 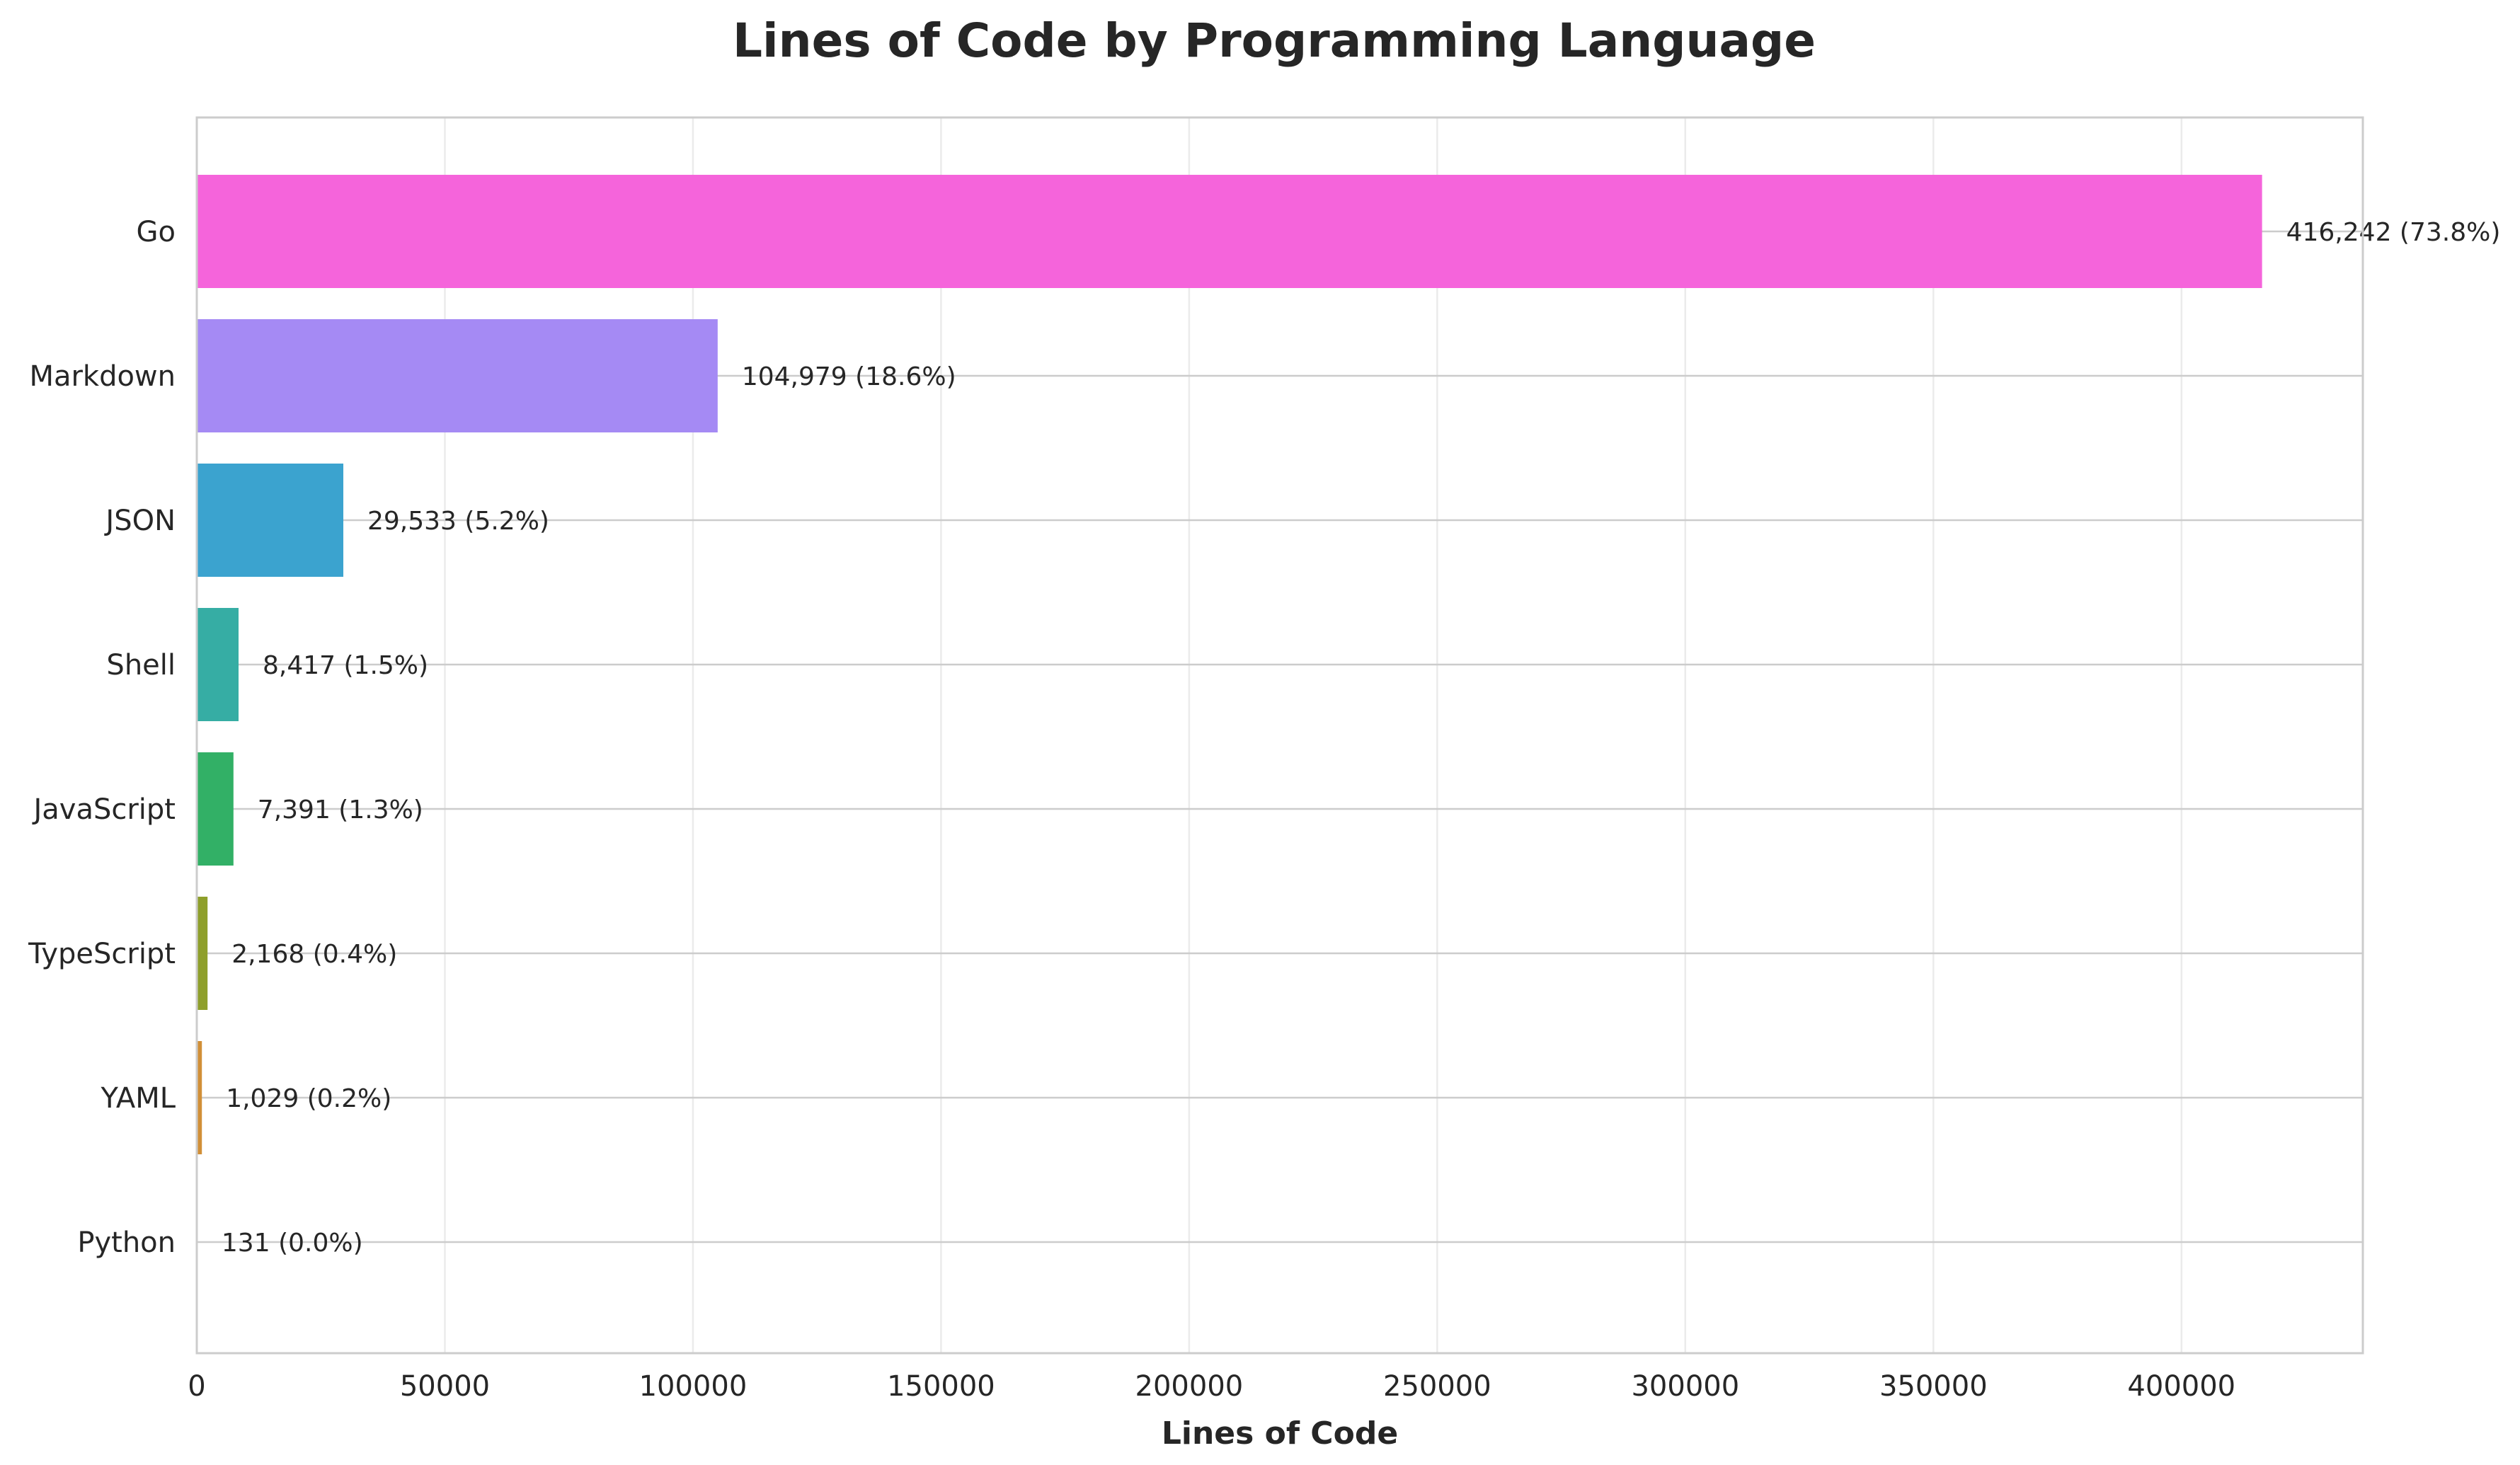 I want to click on data-label: 131 (0.0%), so click(x=292, y=1243).